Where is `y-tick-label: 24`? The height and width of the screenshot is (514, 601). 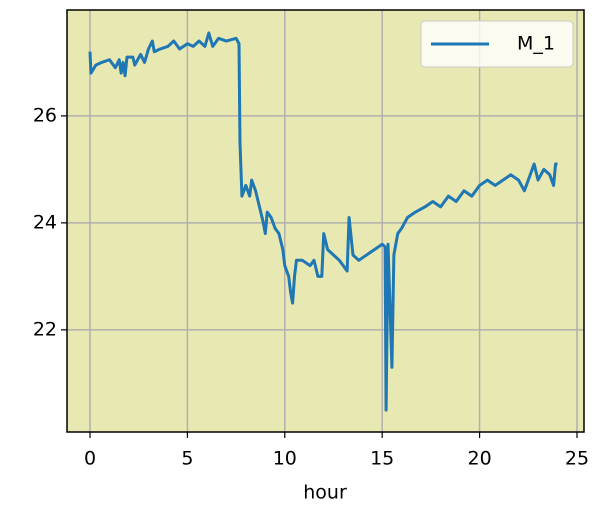
y-tick-label: 24 is located at coordinates (45, 222).